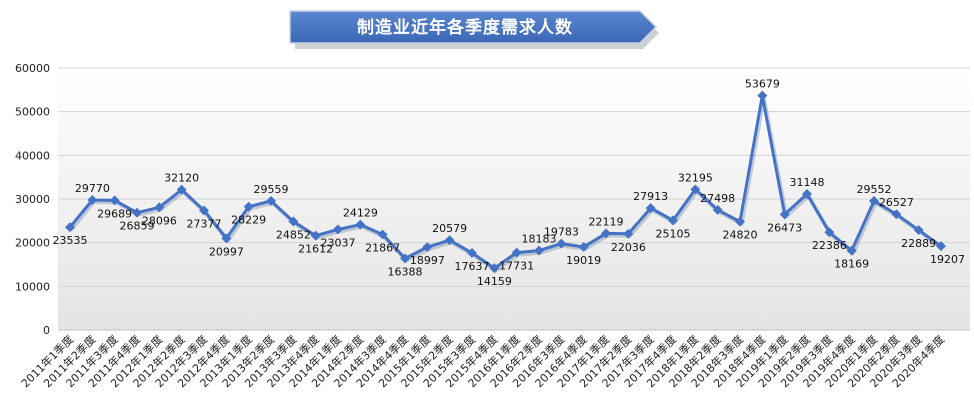 The image size is (974, 407). Describe the element at coordinates (740, 235) in the screenshot. I see `data-label: 24820` at that location.